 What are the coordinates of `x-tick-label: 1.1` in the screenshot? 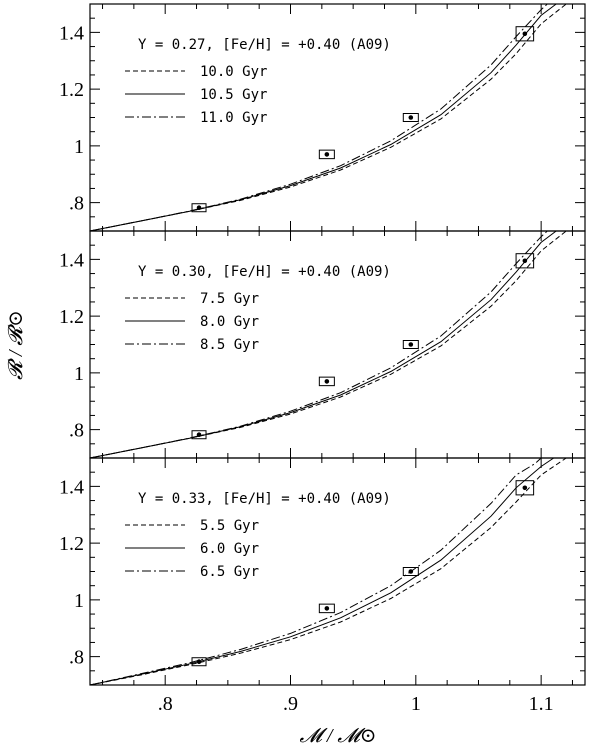 It's located at (541, 704).